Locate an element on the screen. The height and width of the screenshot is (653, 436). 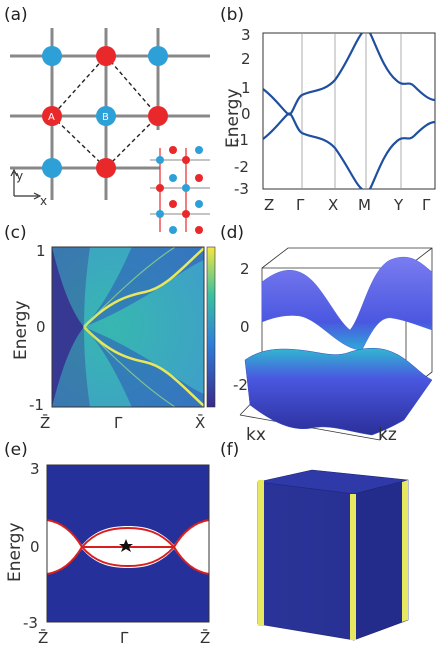
tick-label: Z is located at coordinates (269, 205).